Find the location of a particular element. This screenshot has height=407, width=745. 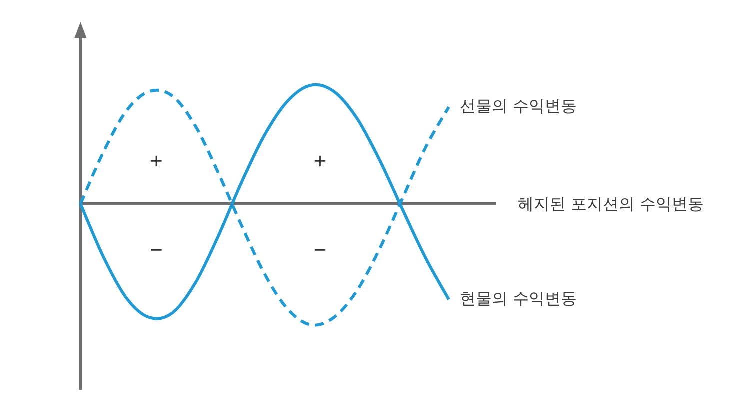

ref-line-label: 헤지된 포지션의 수익변동 is located at coordinates (611, 204).